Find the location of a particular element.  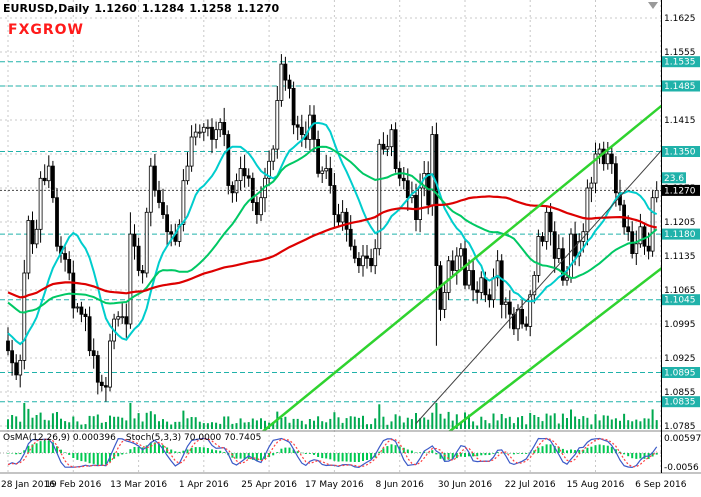

svg-text: 1.1415 is located at coordinates (680, 121).